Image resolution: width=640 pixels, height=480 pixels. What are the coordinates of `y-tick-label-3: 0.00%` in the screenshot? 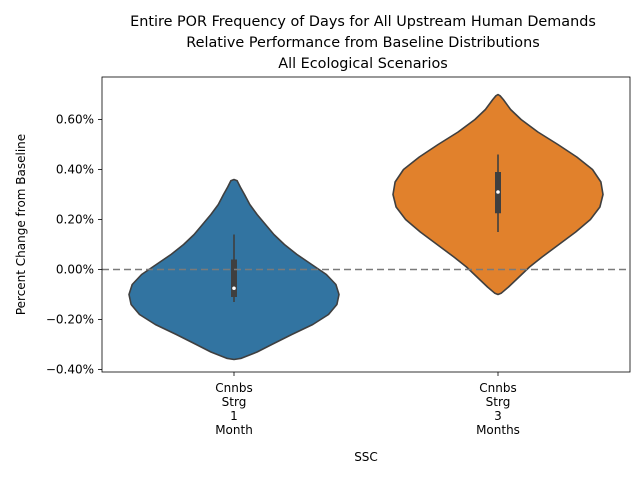 It's located at (75, 270).